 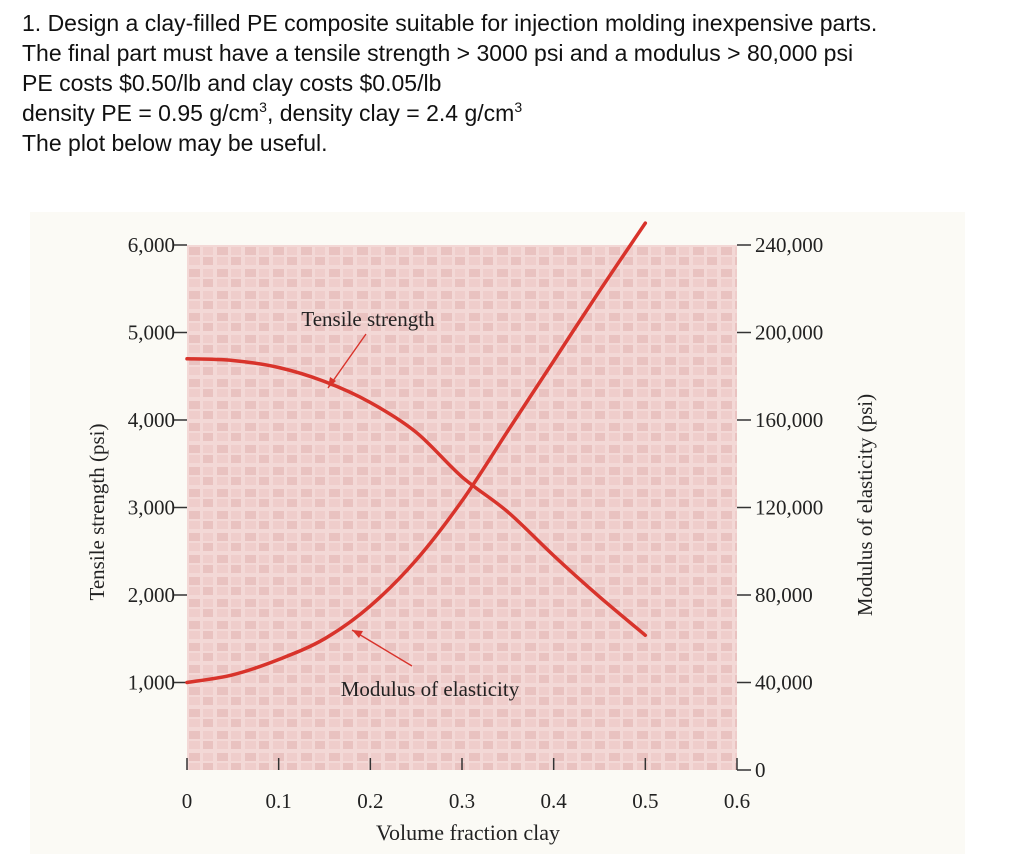 What do you see at coordinates (554, 801) in the screenshot?
I see `x-tick-label: 0.4` at bounding box center [554, 801].